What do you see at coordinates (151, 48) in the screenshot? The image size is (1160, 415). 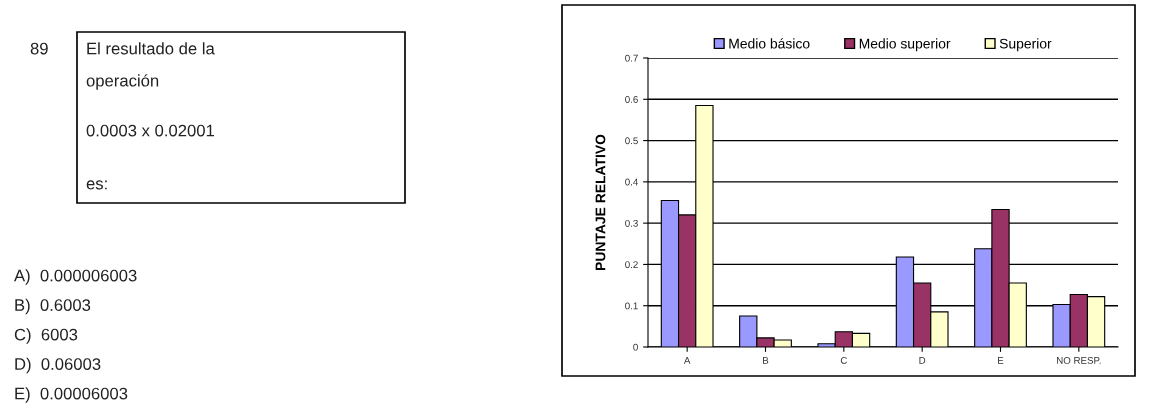 I see `text: El resultado de la` at bounding box center [151, 48].